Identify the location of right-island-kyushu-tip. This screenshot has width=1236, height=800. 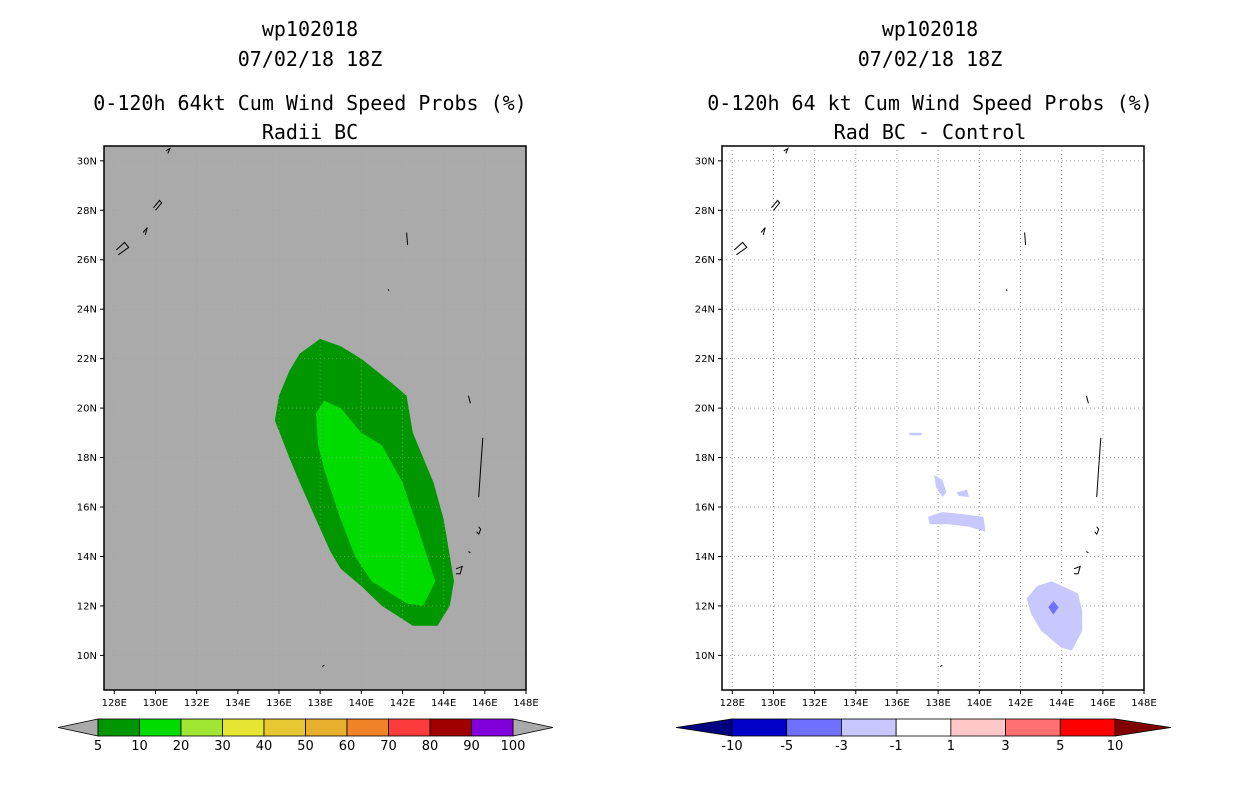
(786, 150).